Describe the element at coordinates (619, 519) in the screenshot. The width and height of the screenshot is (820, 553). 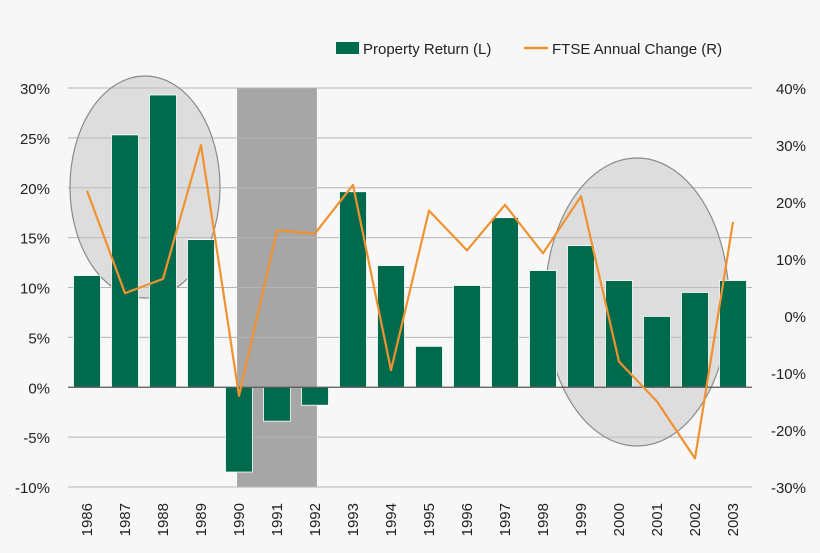
I see `x-tick-label: 2000` at that location.